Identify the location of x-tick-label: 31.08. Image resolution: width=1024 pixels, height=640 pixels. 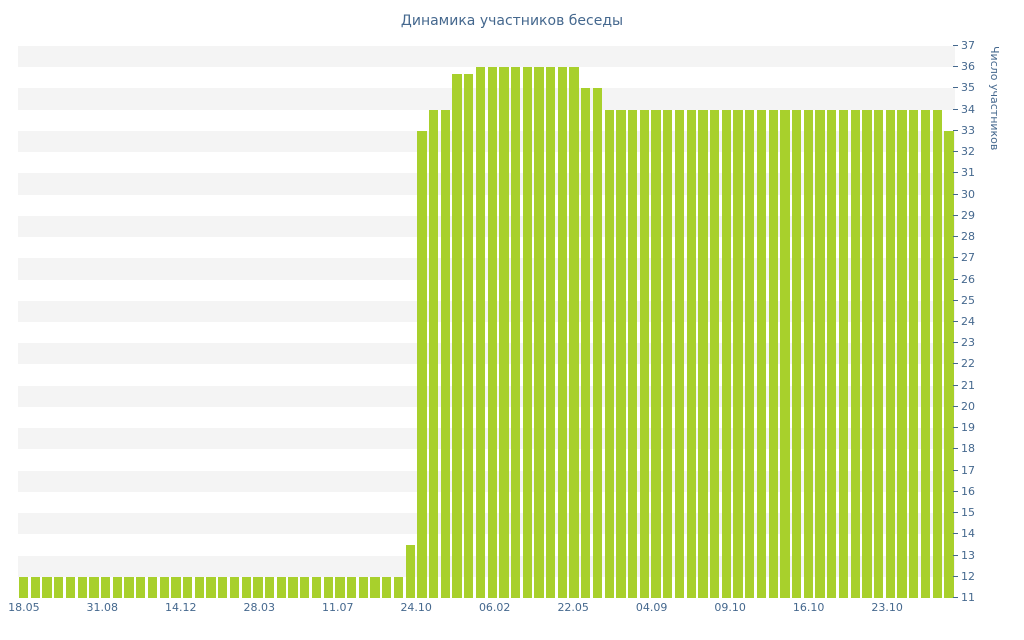
(102, 607).